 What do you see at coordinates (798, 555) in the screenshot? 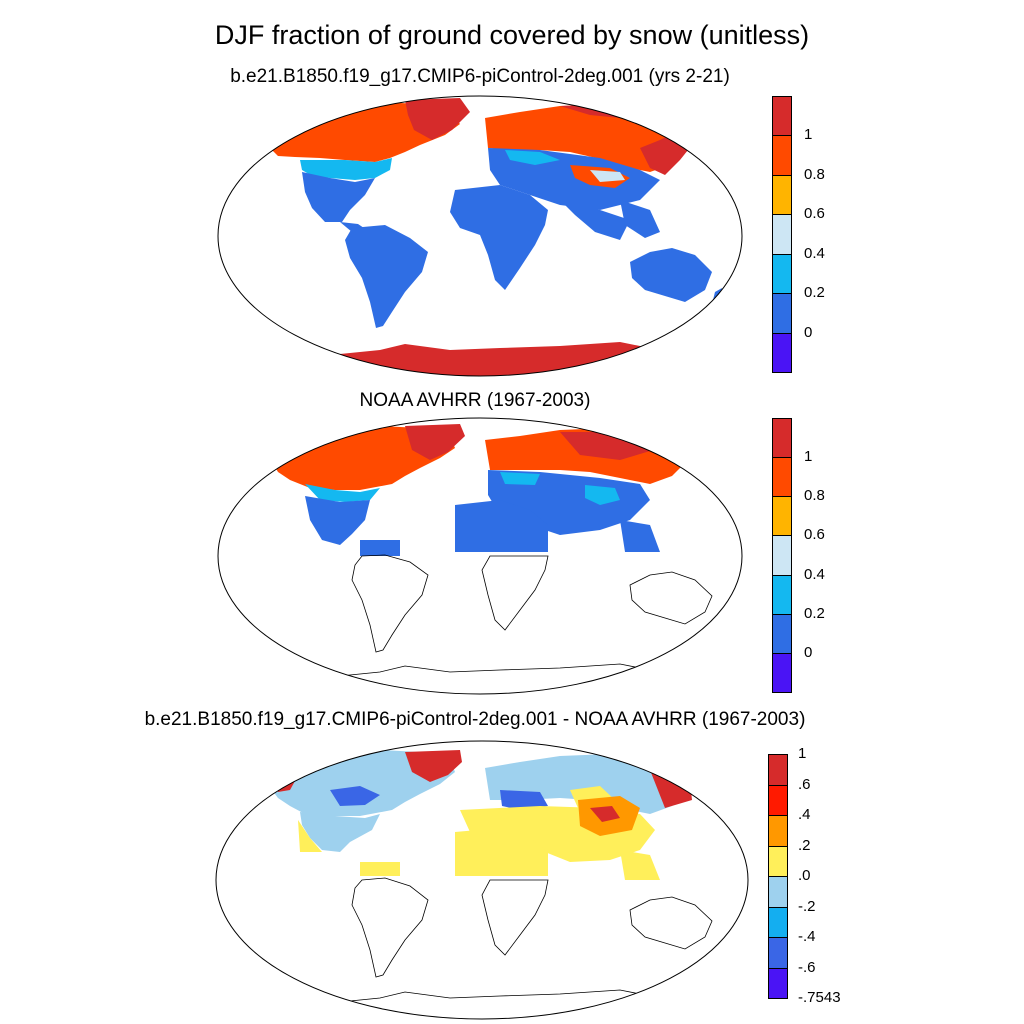
I see `colorbar-observations: 1 0.8 0.6 0.4 0.2 0` at bounding box center [798, 555].